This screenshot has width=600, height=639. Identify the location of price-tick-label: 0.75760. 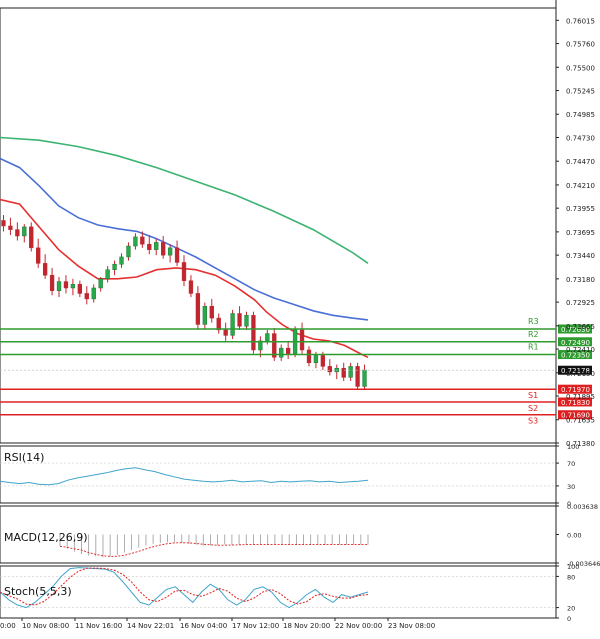
(580, 45).